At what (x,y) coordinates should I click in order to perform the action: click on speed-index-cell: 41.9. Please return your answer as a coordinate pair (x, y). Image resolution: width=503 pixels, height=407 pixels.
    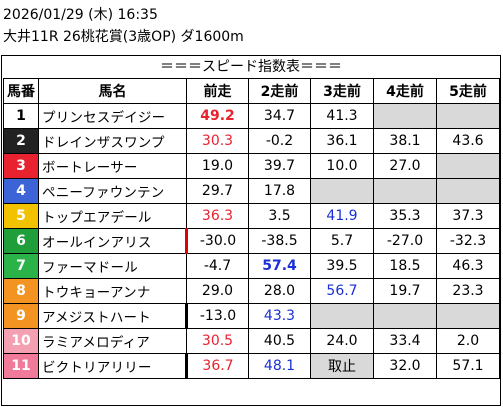
    Looking at the image, I should click on (342, 216).